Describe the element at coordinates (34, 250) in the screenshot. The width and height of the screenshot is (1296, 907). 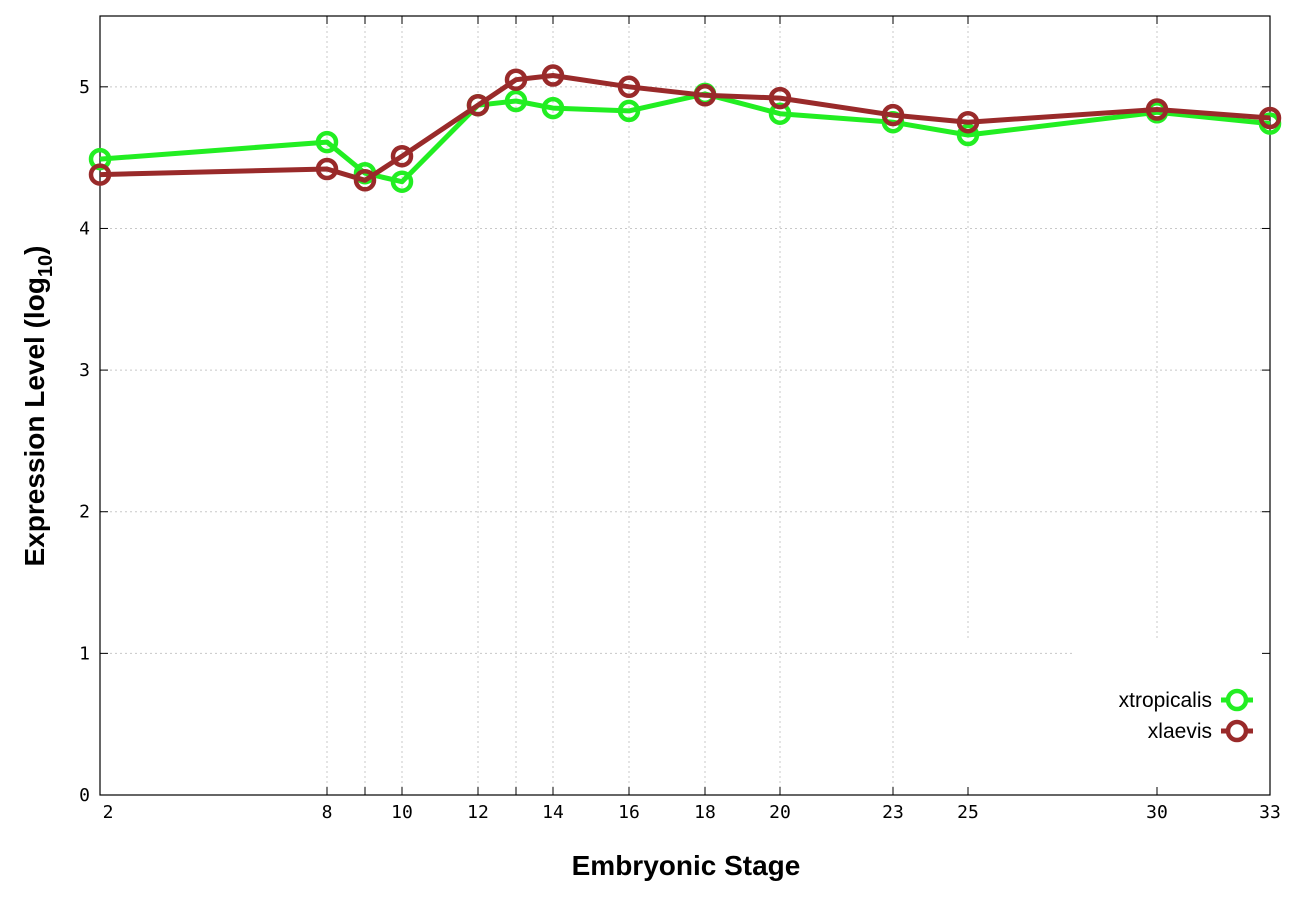
I see `y-axis-title-close: )` at that location.